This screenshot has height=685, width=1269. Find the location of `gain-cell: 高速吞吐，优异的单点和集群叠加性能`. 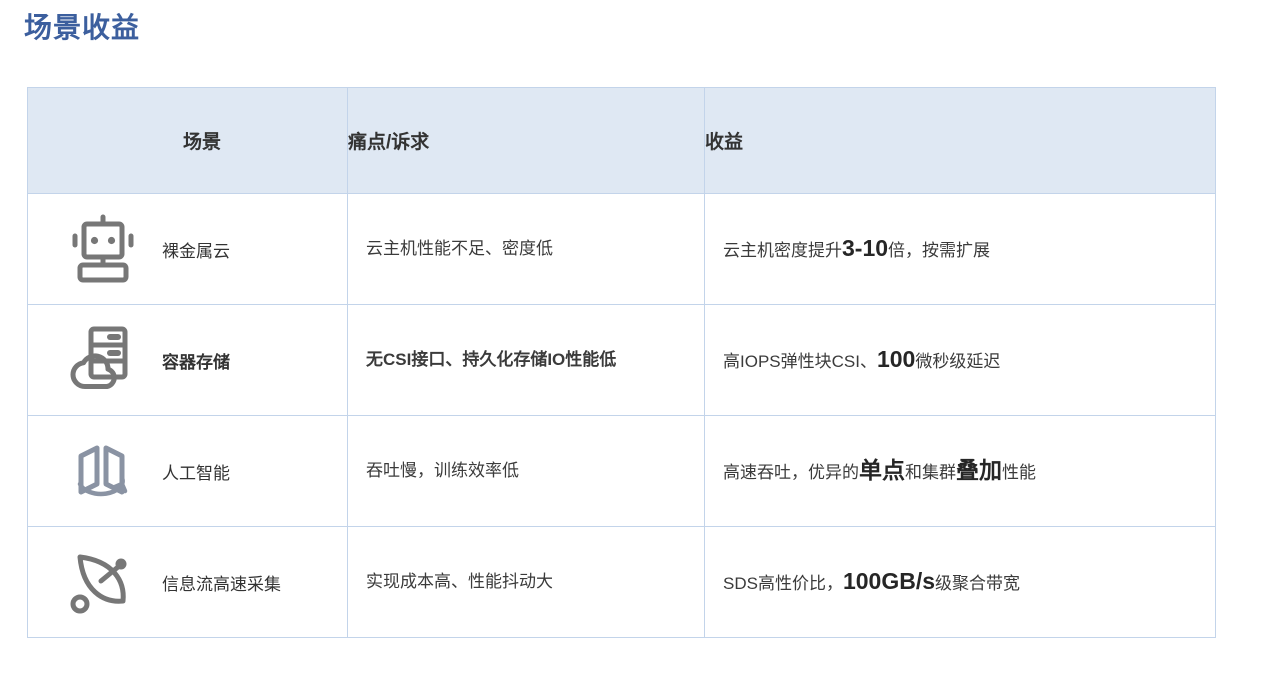

gain-cell: 高速吞吐，优异的单点和集群叠加性能 is located at coordinates (960, 471).